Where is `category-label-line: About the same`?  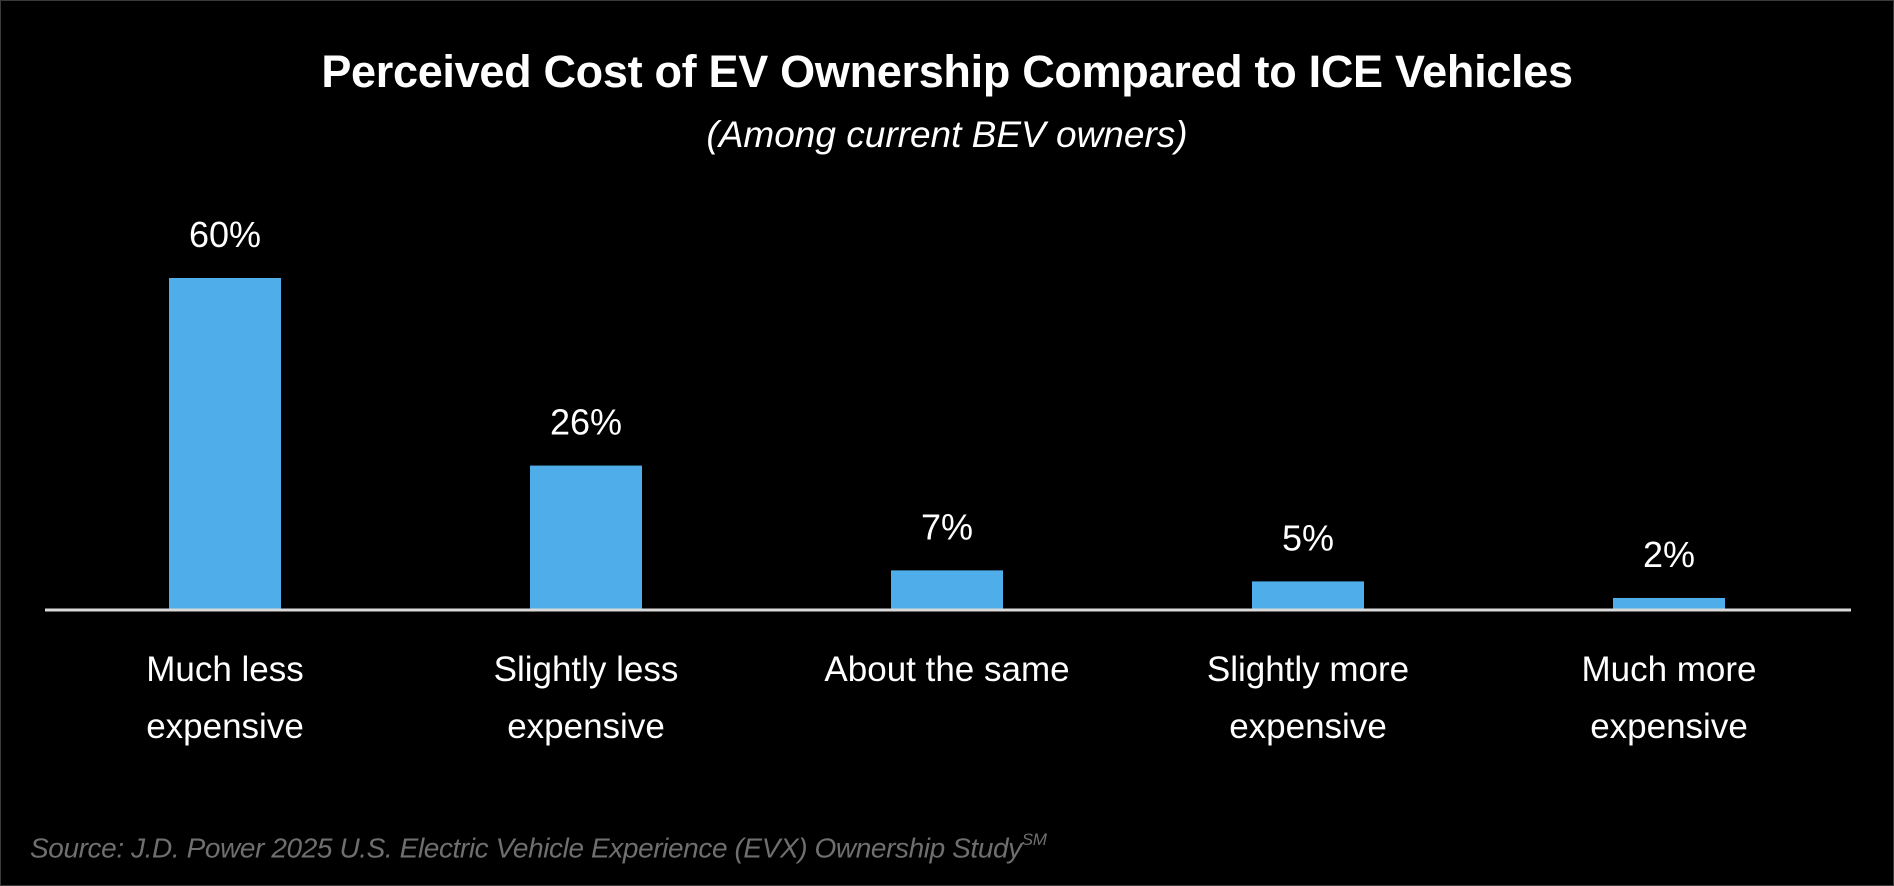 category-label-line: About the same is located at coordinates (946, 669).